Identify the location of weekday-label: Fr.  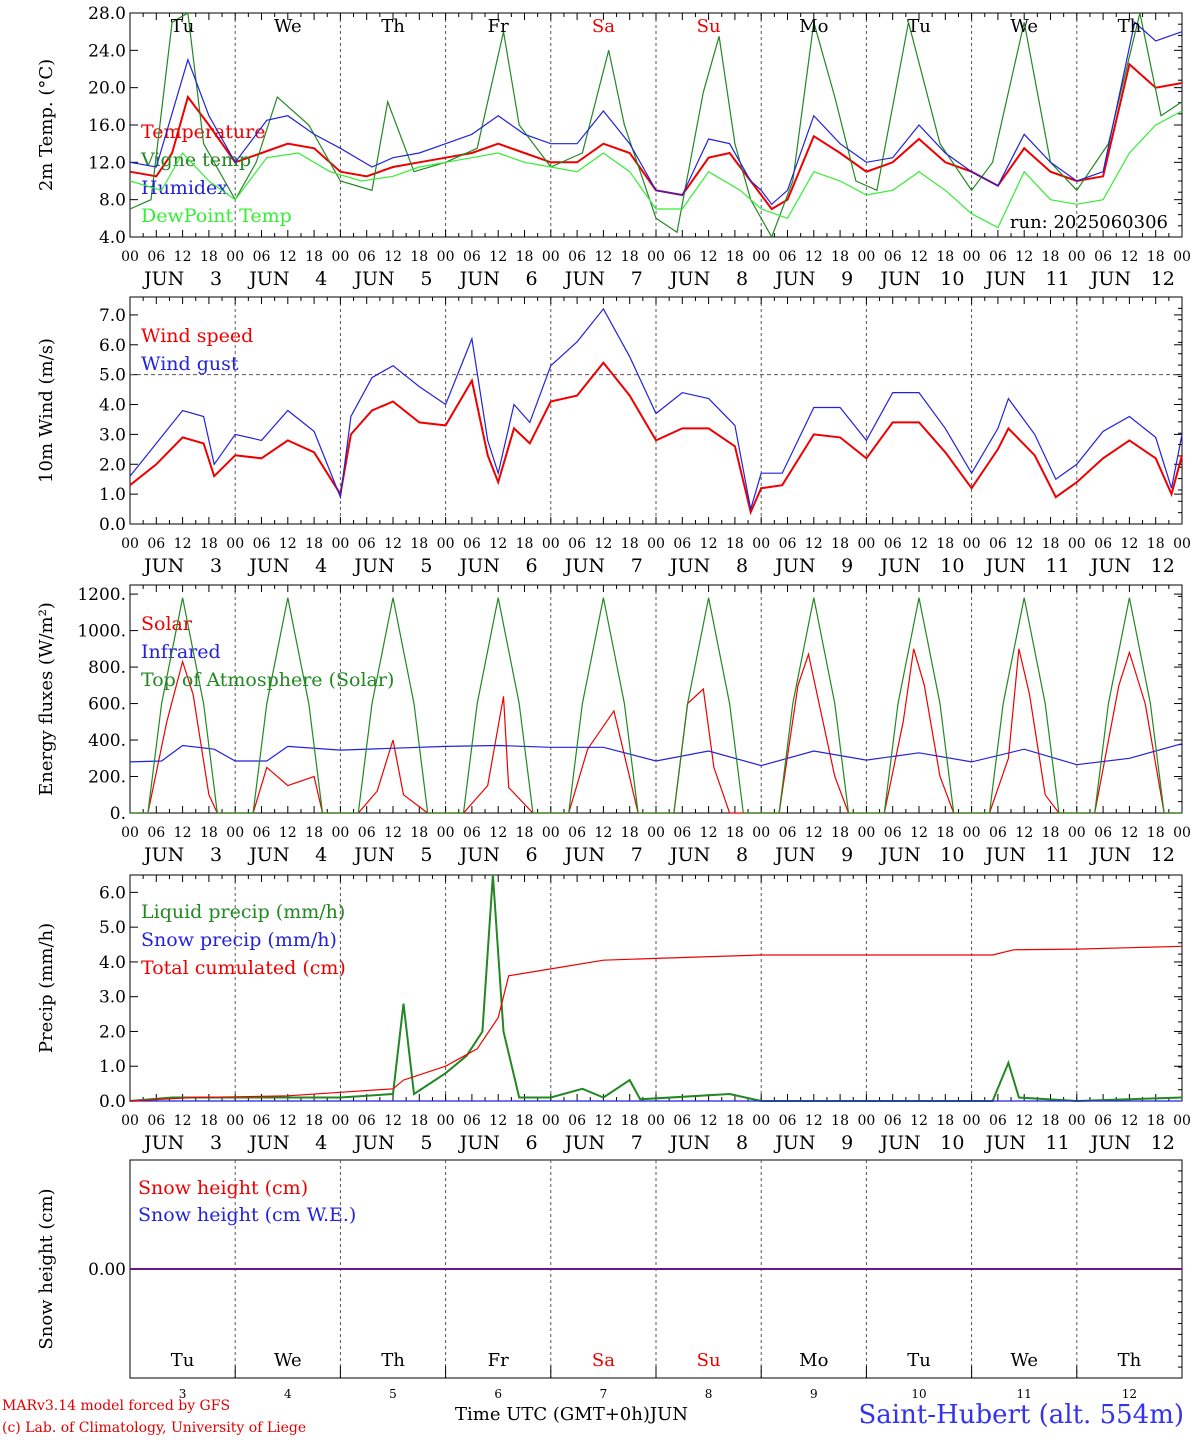
(498, 1360).